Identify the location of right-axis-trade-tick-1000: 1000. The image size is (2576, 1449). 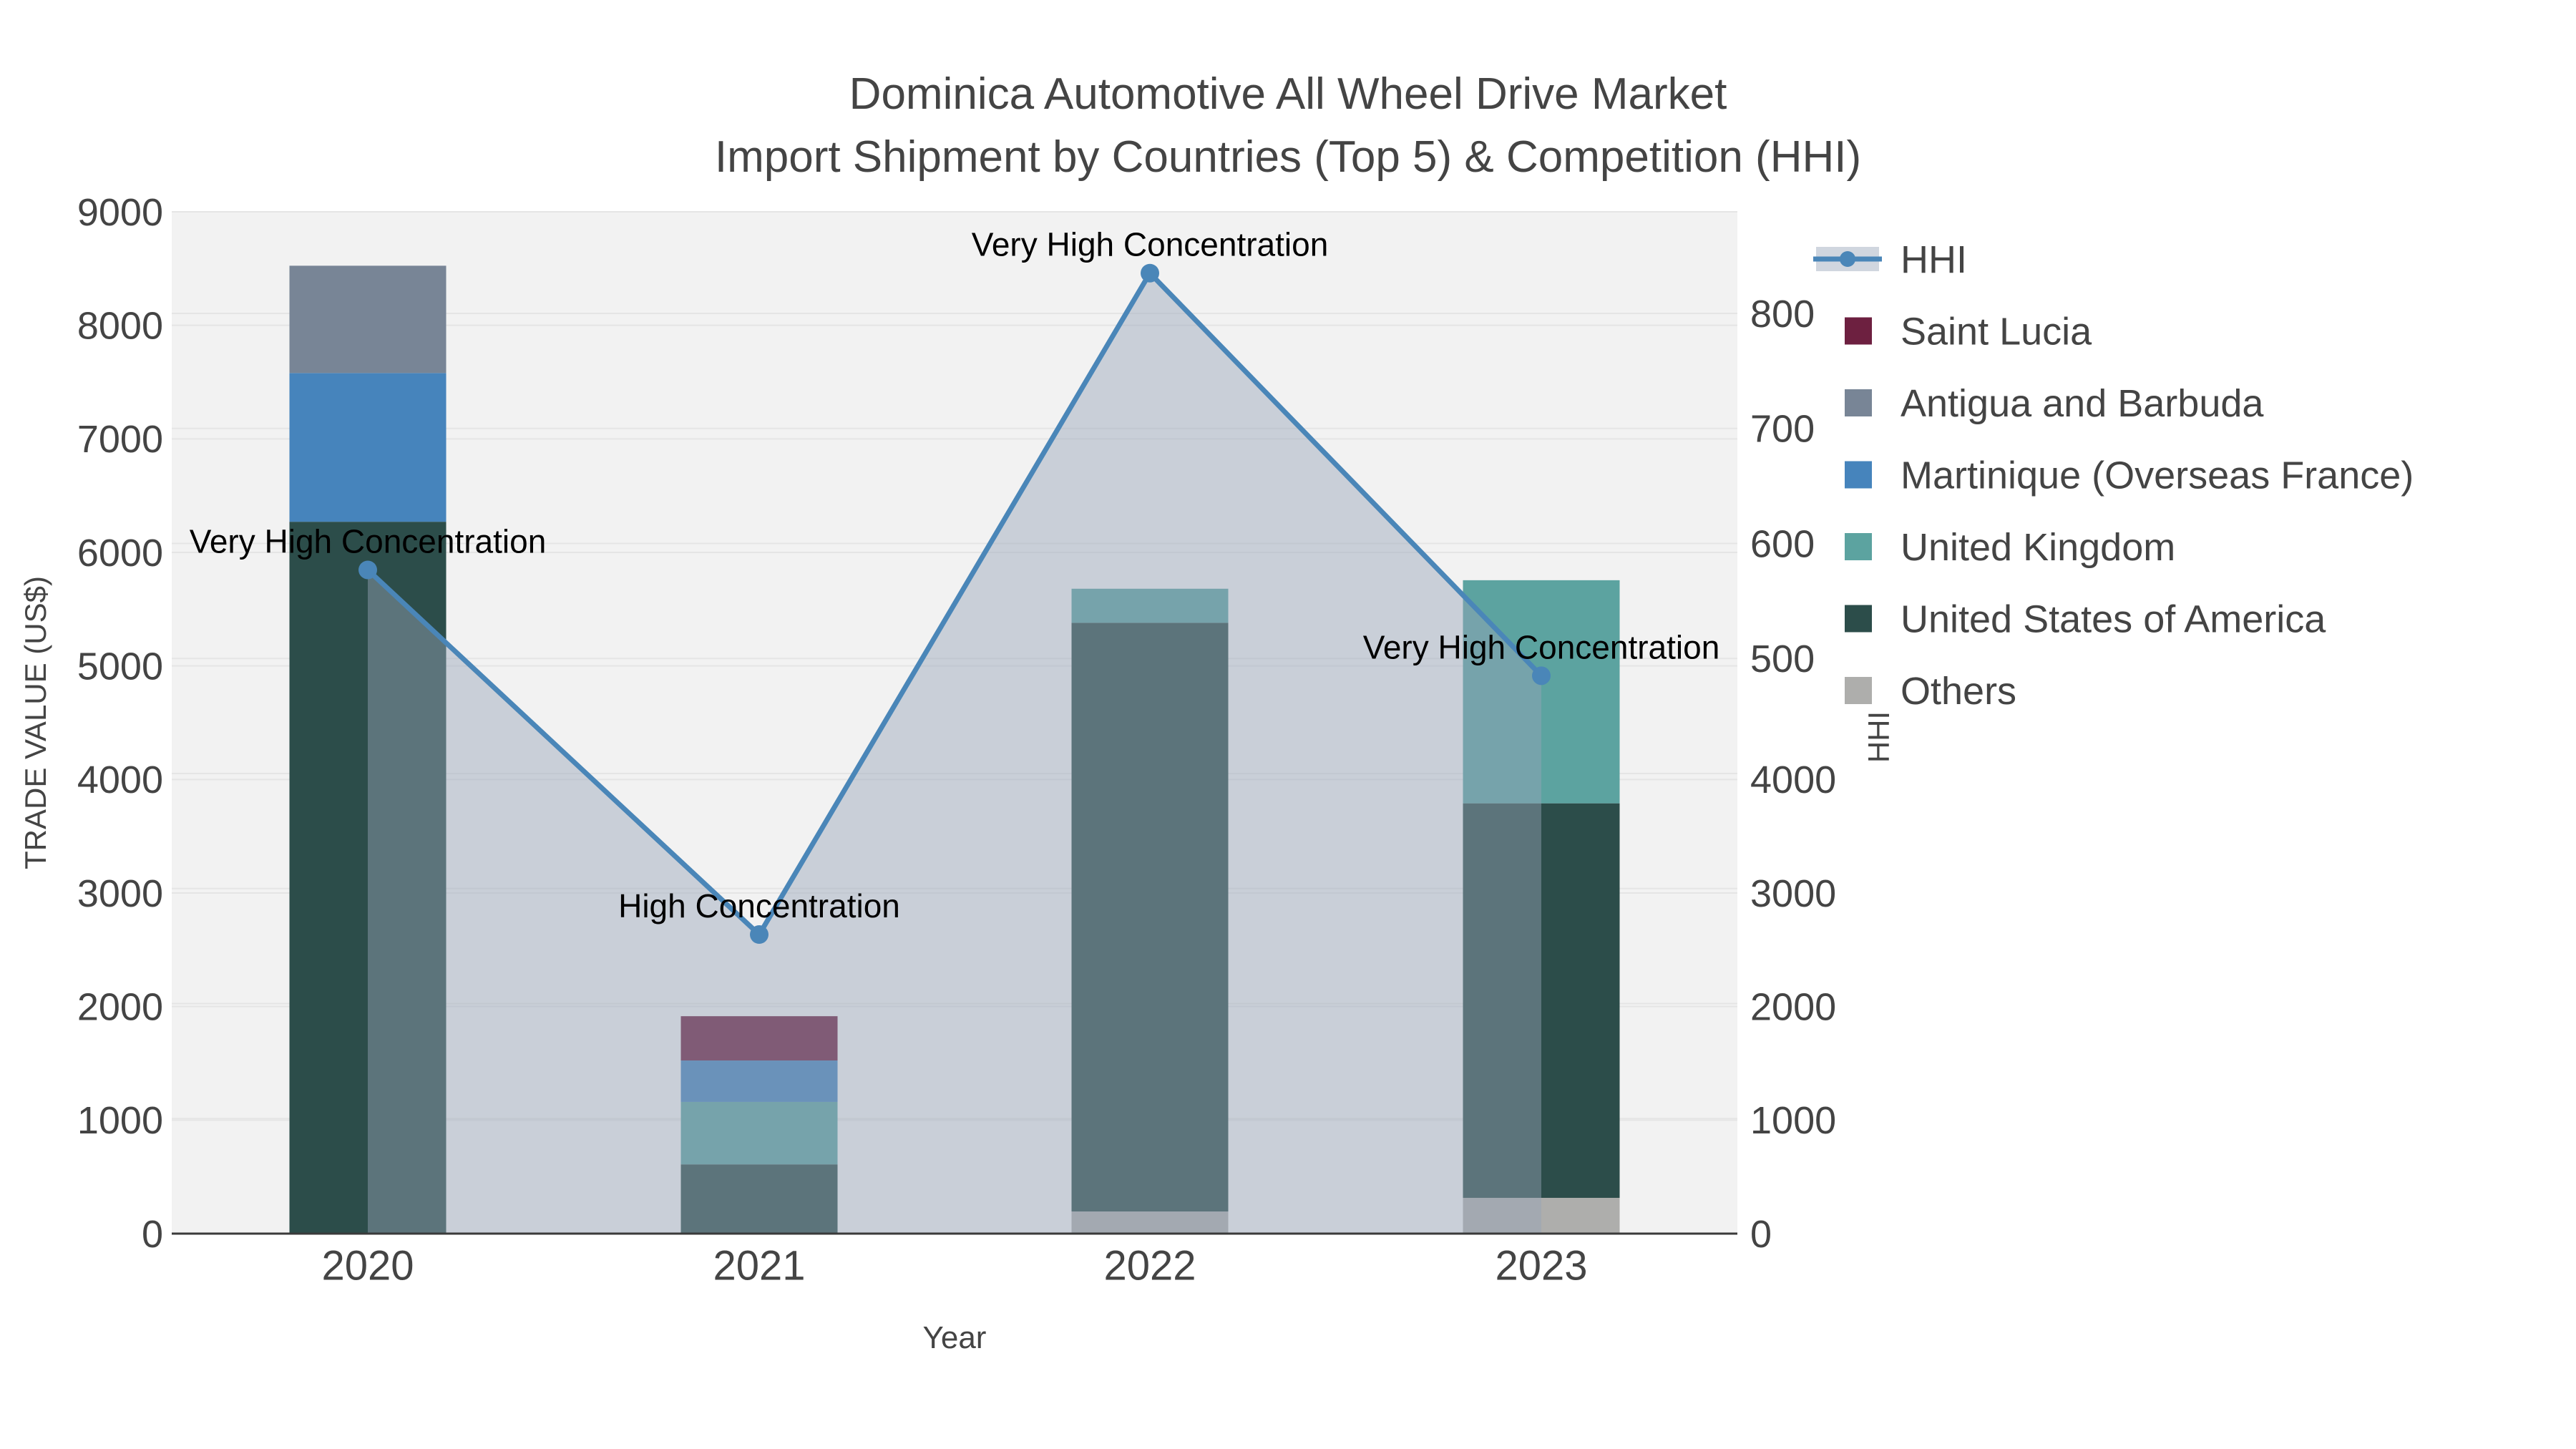
(1793, 1120).